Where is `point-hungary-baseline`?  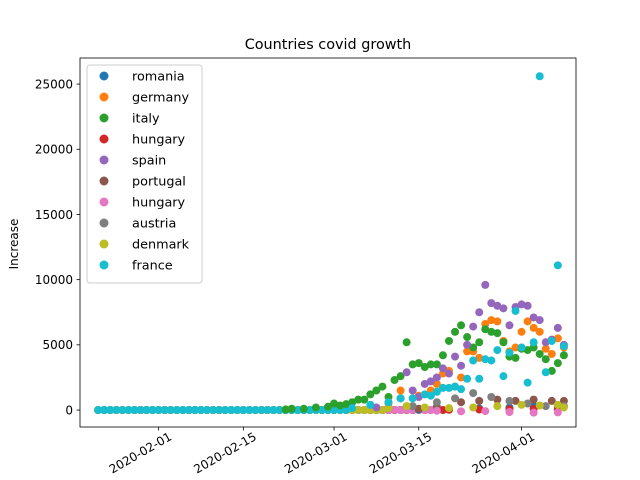 point-hungary-baseline is located at coordinates (442, 410).